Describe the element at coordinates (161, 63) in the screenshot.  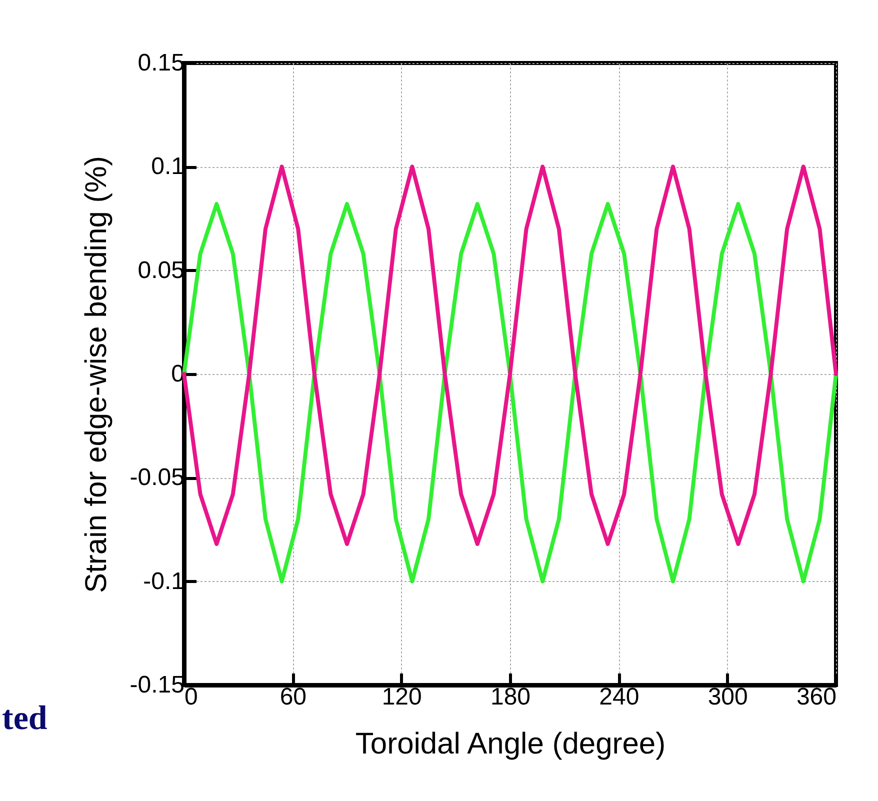
I see `y-tick-label: 0.15` at that location.